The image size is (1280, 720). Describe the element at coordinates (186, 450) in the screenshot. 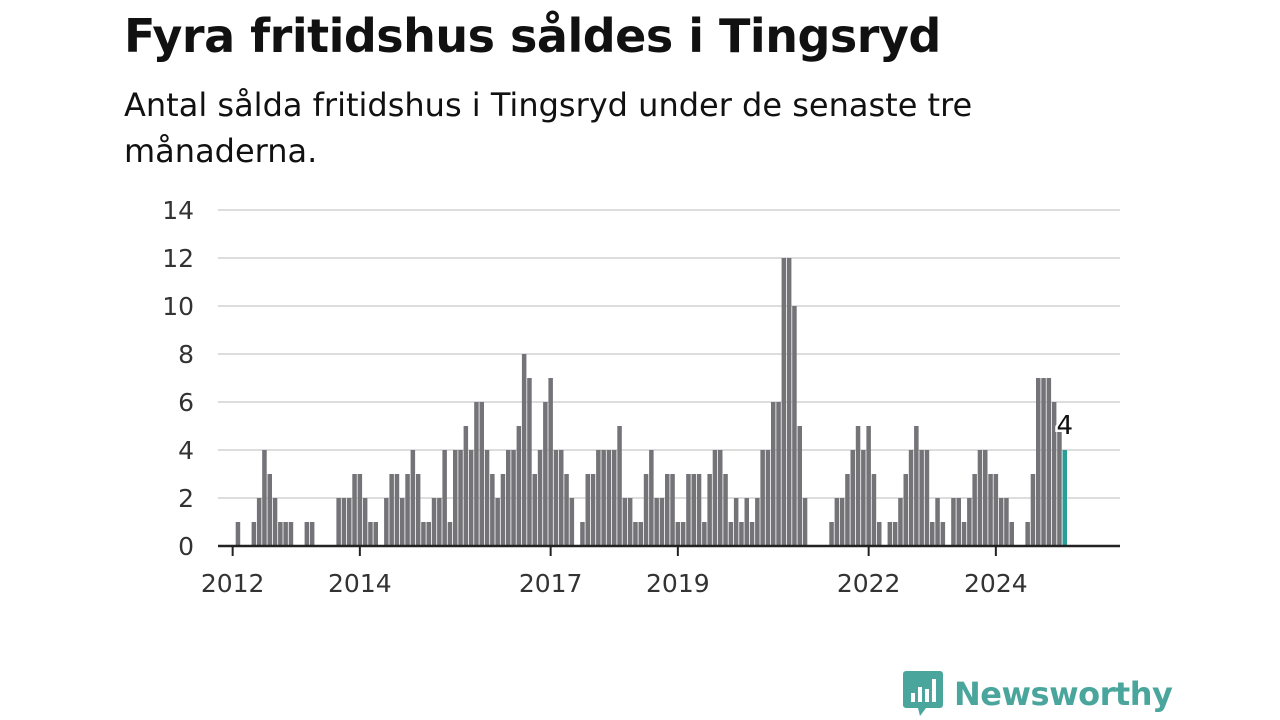

I see `y-tick-label: 4` at that location.